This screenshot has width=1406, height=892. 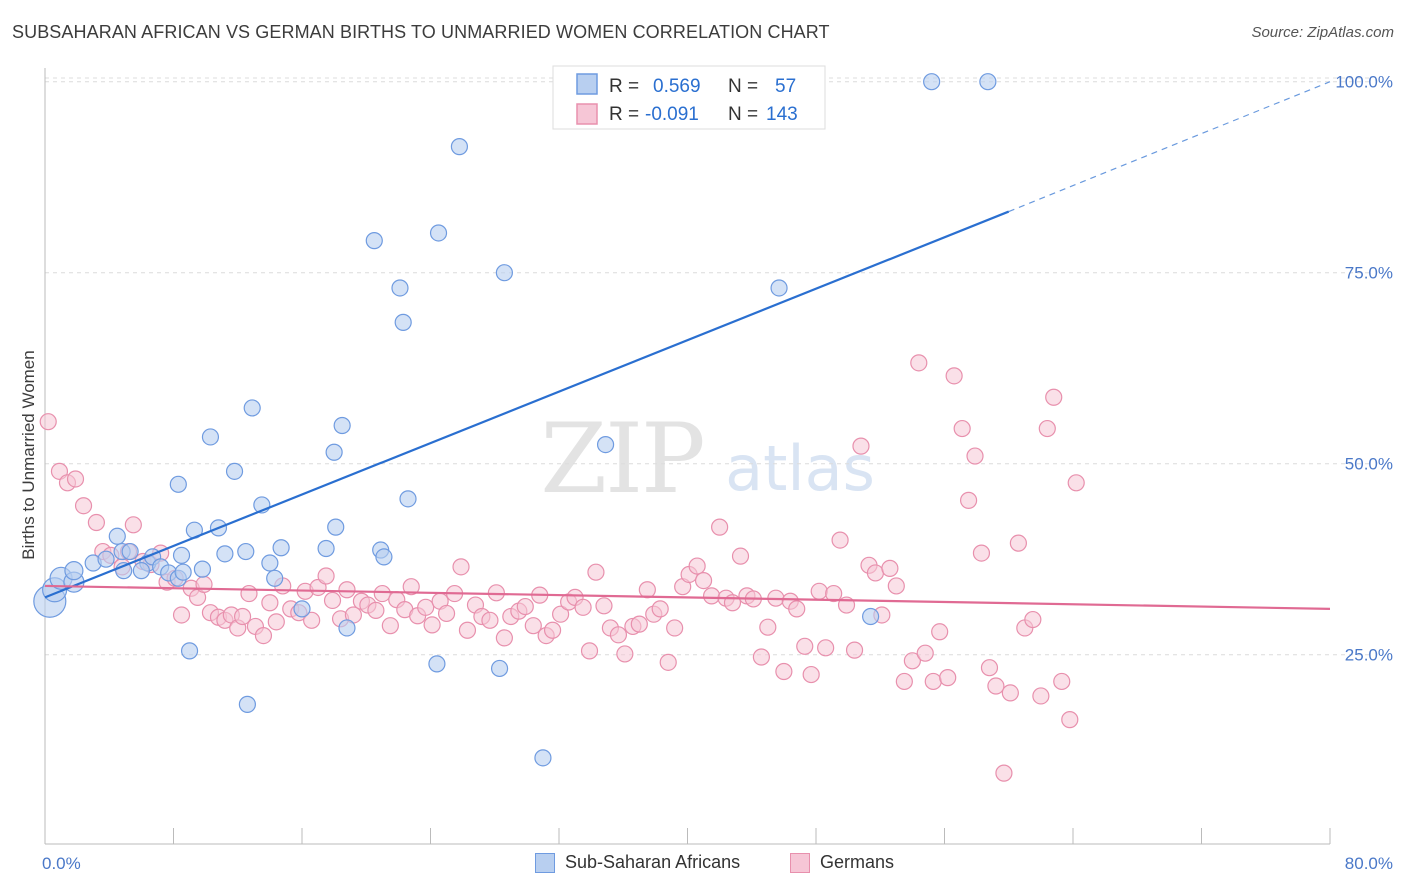 I want to click on watermark: ZIP atlas, so click(x=707, y=459).